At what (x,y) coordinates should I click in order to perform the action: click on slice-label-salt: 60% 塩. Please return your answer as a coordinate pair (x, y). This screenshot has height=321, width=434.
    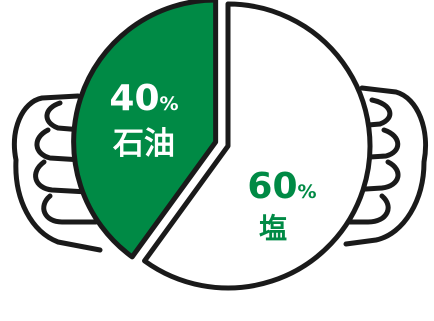
    Looking at the image, I should click on (281, 205).